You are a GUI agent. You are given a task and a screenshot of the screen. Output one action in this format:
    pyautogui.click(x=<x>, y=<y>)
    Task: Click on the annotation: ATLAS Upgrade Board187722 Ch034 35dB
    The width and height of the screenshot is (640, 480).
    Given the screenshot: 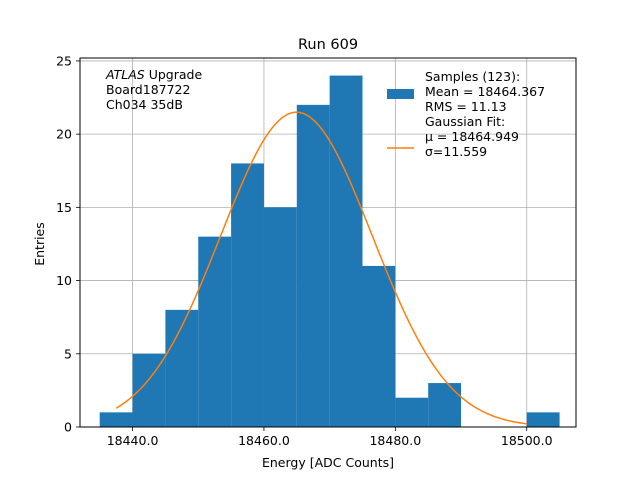 What is the action you would take?
    pyautogui.click(x=153, y=89)
    